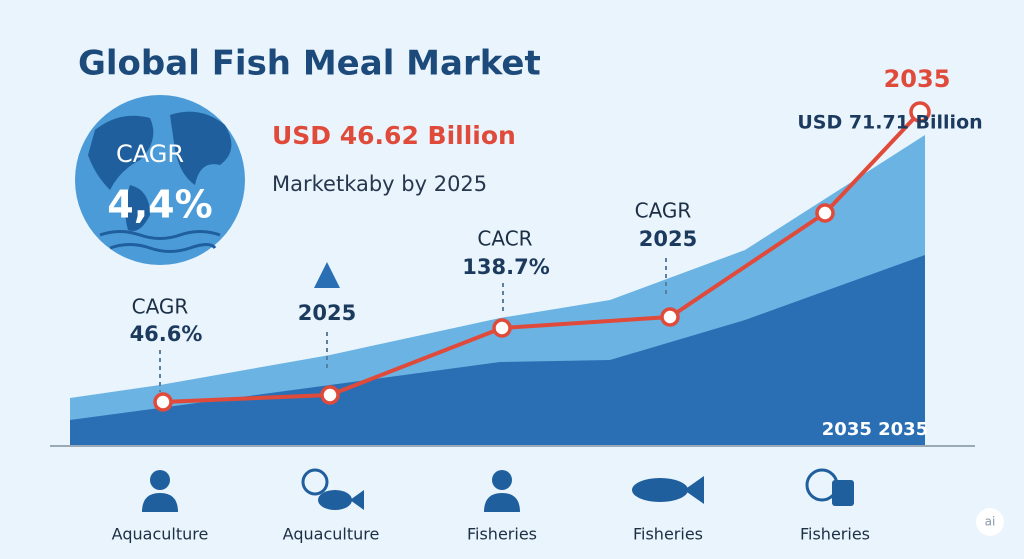  What do you see at coordinates (498, 490) in the screenshot?
I see `icons` at bounding box center [498, 490].